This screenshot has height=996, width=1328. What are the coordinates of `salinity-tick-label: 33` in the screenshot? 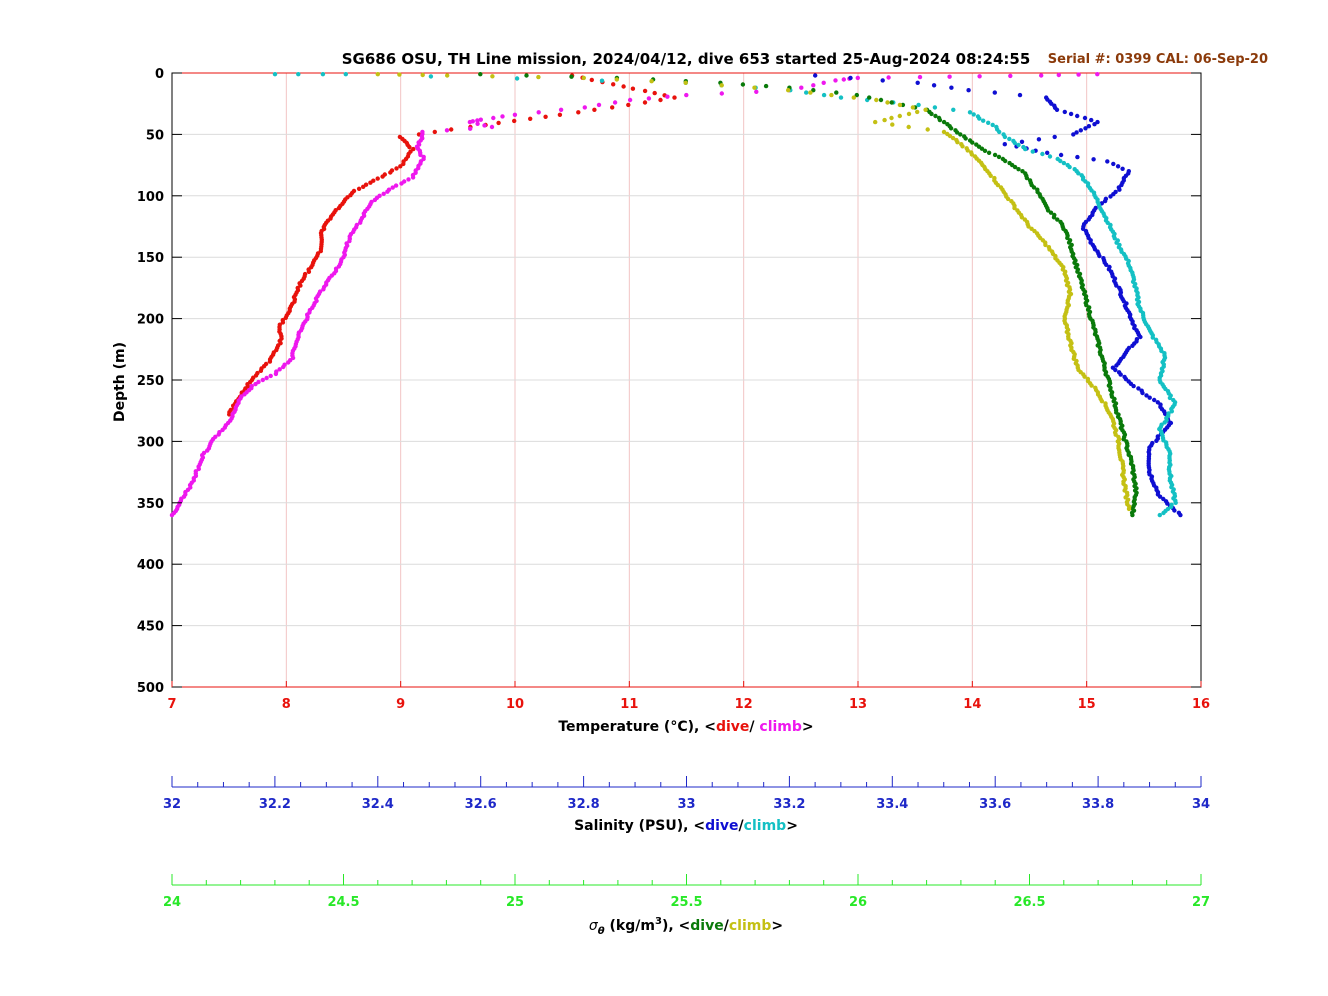 It's located at (686, 804).